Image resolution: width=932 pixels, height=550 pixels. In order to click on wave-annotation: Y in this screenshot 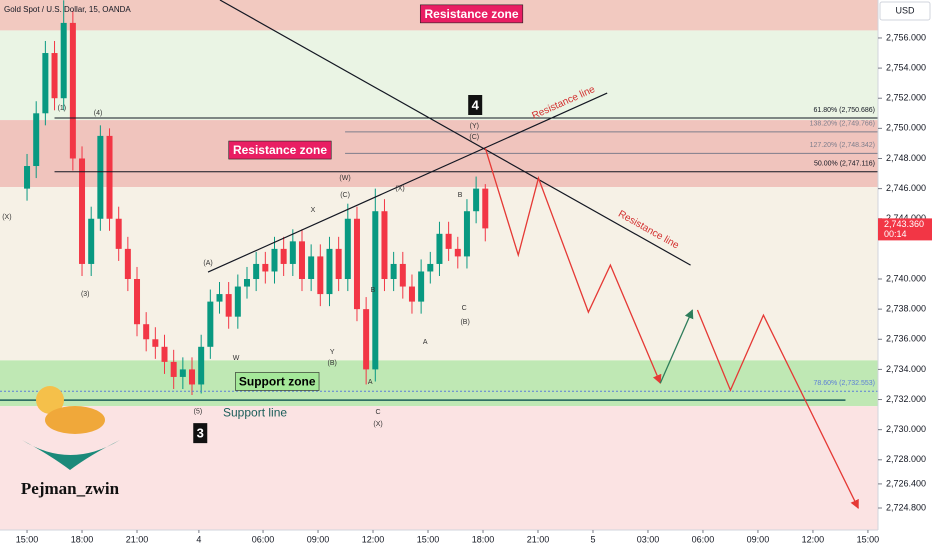, I will do `click(332, 352)`.